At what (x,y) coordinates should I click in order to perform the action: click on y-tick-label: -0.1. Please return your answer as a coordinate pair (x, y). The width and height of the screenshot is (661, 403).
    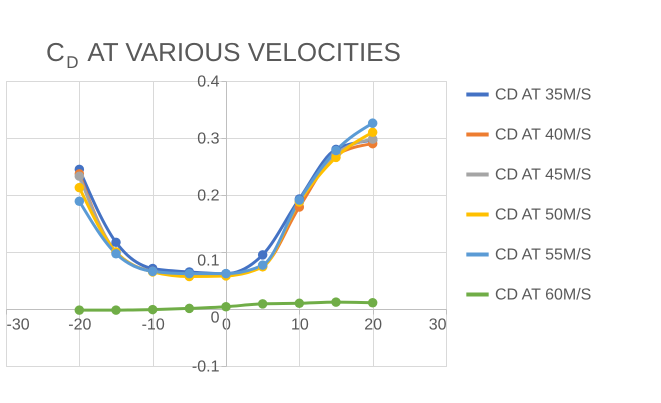
    Looking at the image, I should click on (206, 367).